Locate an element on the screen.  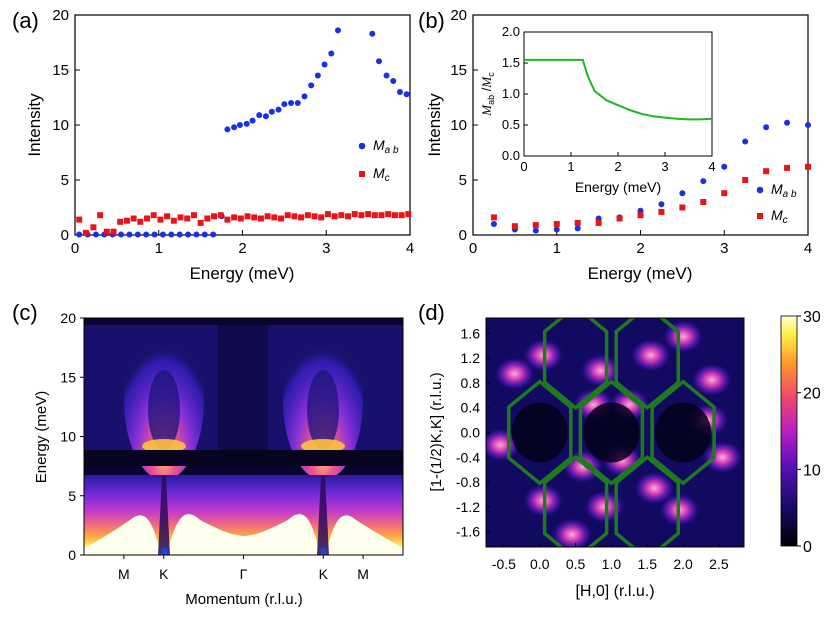
d-y-tick-label: -1.2 is located at coordinates (468, 507).